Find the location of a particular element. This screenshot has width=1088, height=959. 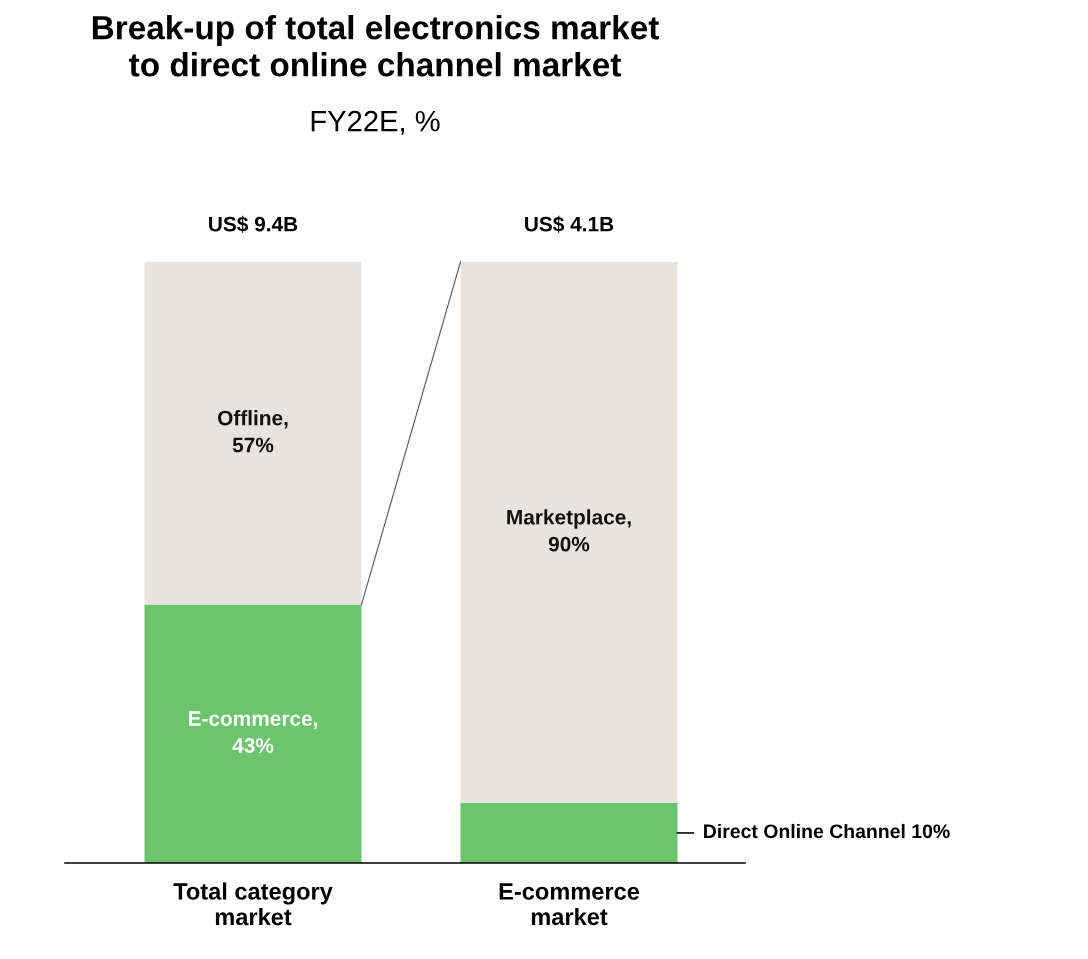

data-label: Direct Online Channel 10% is located at coordinates (827, 831).